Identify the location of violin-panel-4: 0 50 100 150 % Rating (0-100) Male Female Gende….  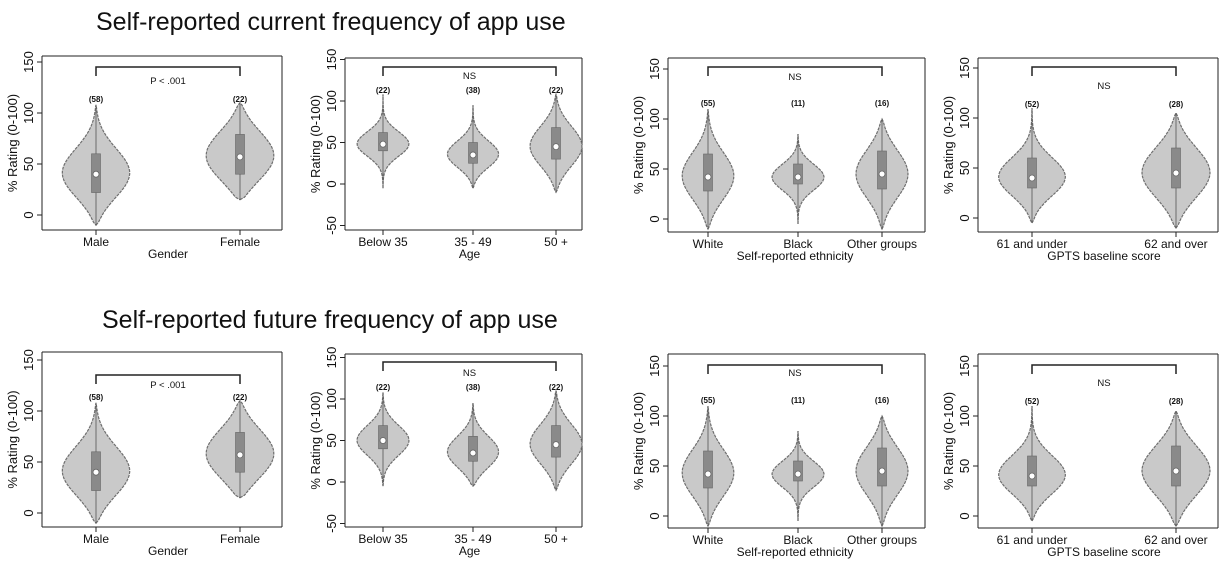
(144, 453).